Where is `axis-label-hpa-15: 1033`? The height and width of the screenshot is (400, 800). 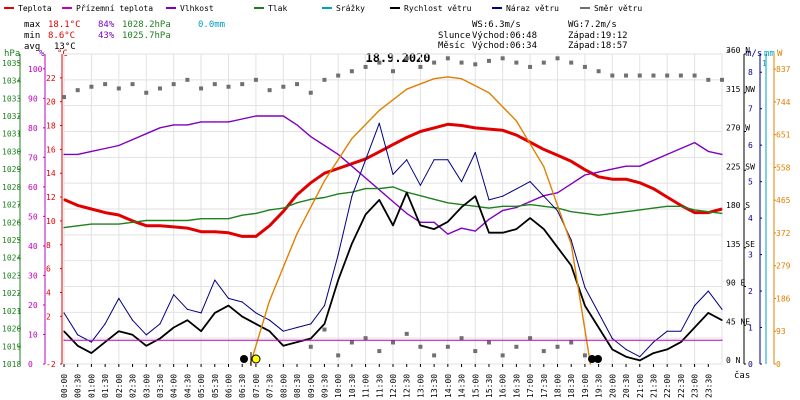 axis-label-hpa-15: 1033 is located at coordinates (11, 98).